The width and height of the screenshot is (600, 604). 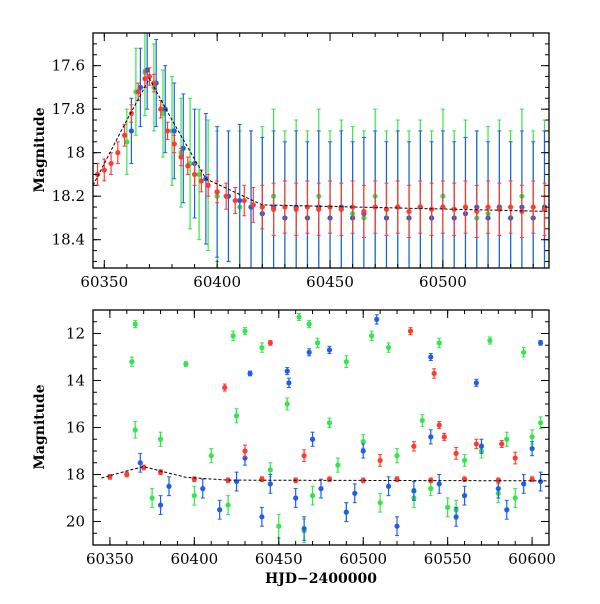 I want to click on x-tick-label: 60500, so click(x=363, y=559).